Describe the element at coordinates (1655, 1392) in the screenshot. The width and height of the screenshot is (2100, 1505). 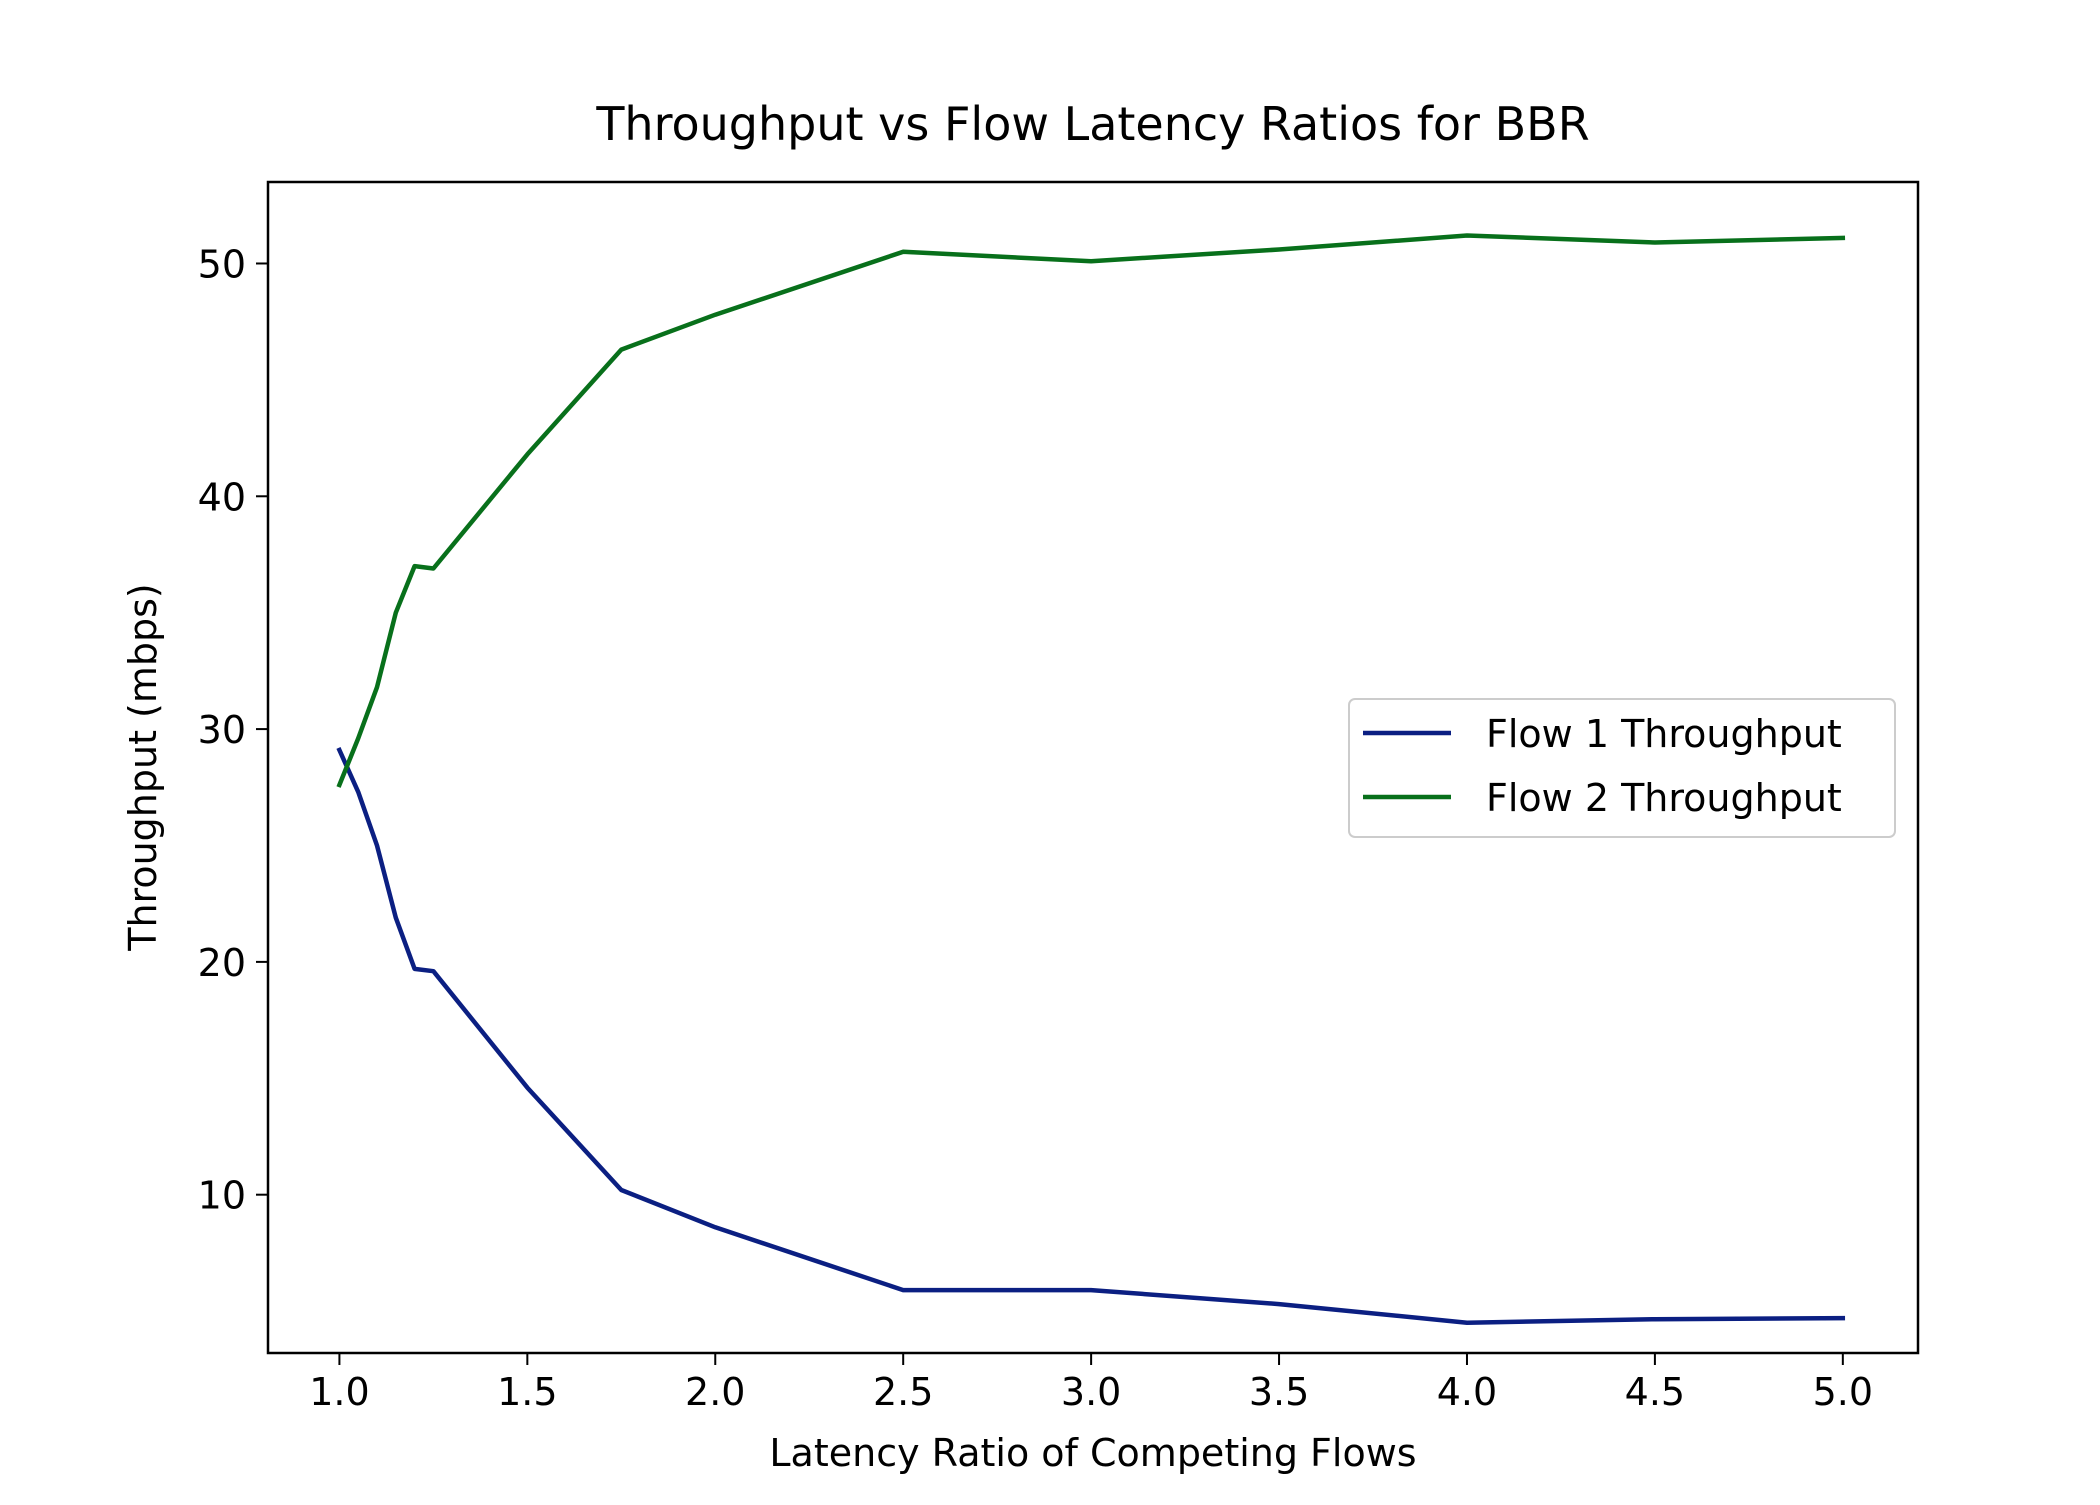
I see `x-tick-label: 4.5` at that location.